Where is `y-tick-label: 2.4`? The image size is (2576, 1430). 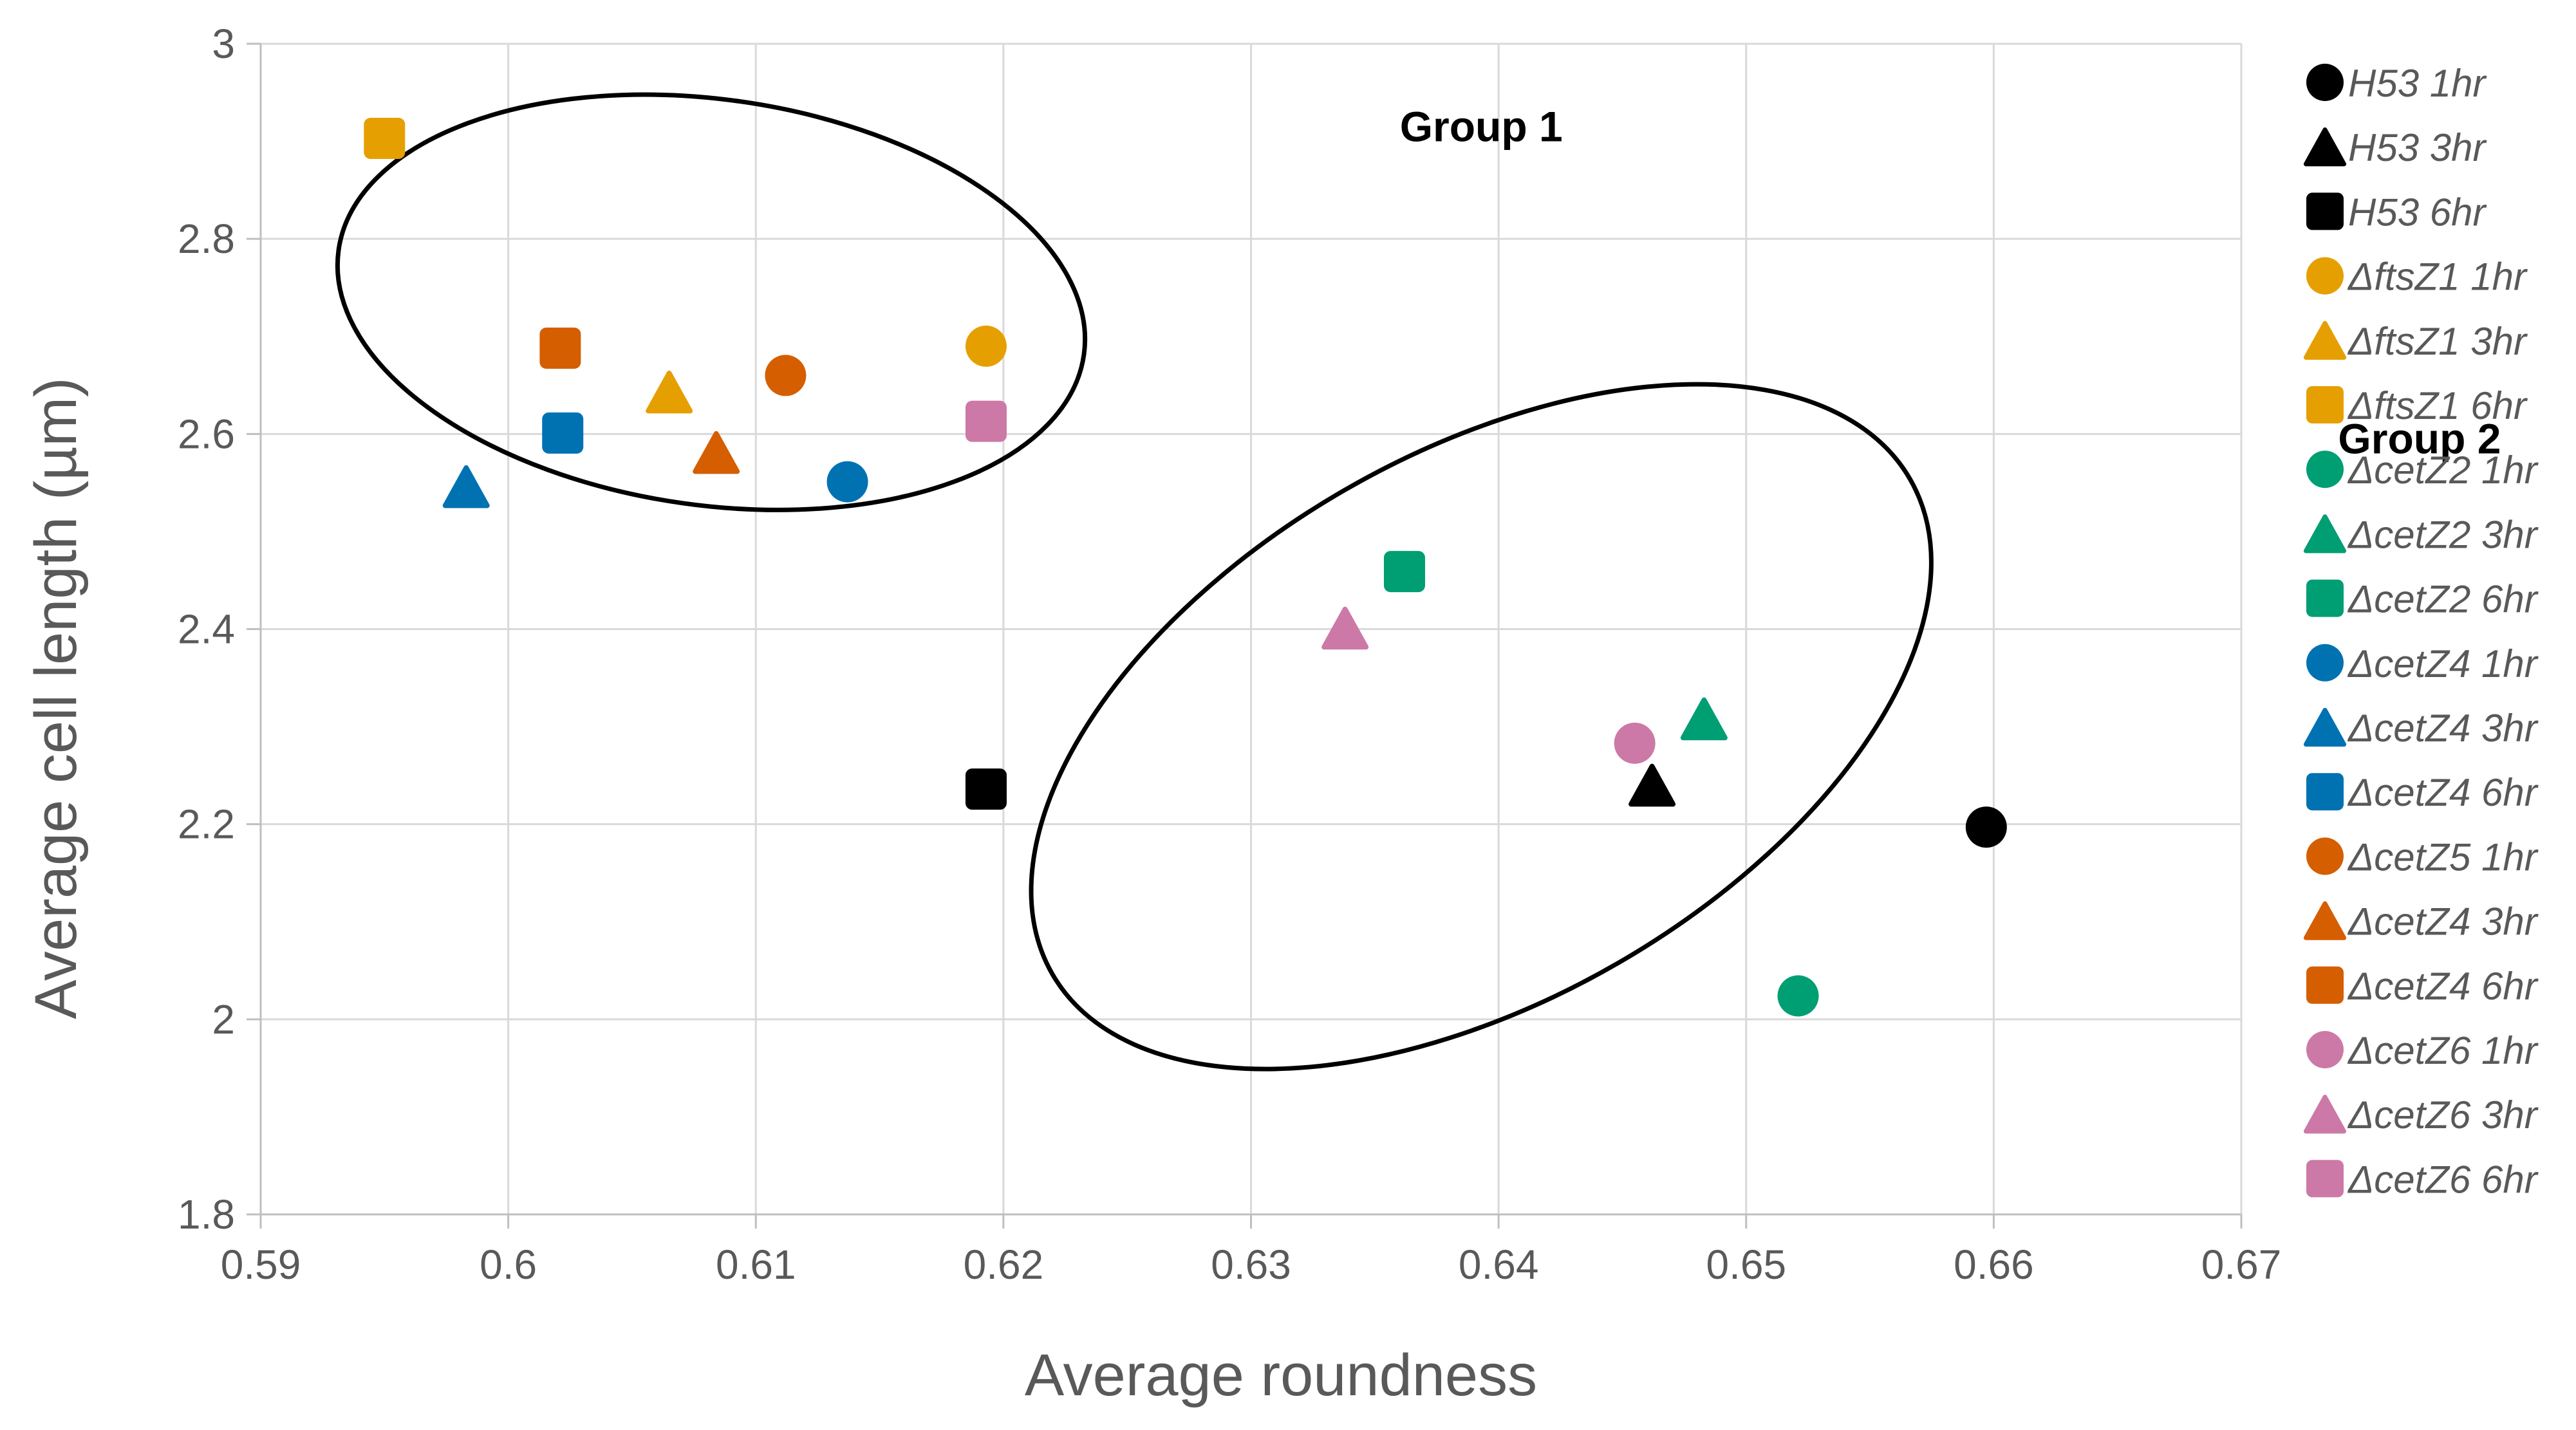
y-tick-label: 2.4 is located at coordinates (206, 629).